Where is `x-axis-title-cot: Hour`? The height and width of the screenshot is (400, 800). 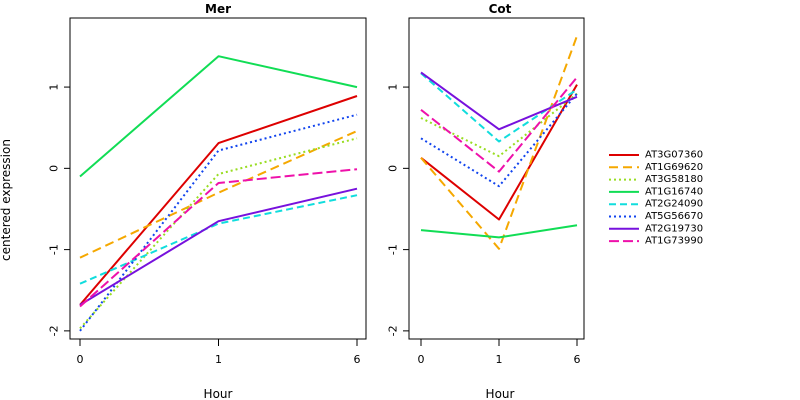
x-axis-title-cot: Hour is located at coordinates (500, 393).